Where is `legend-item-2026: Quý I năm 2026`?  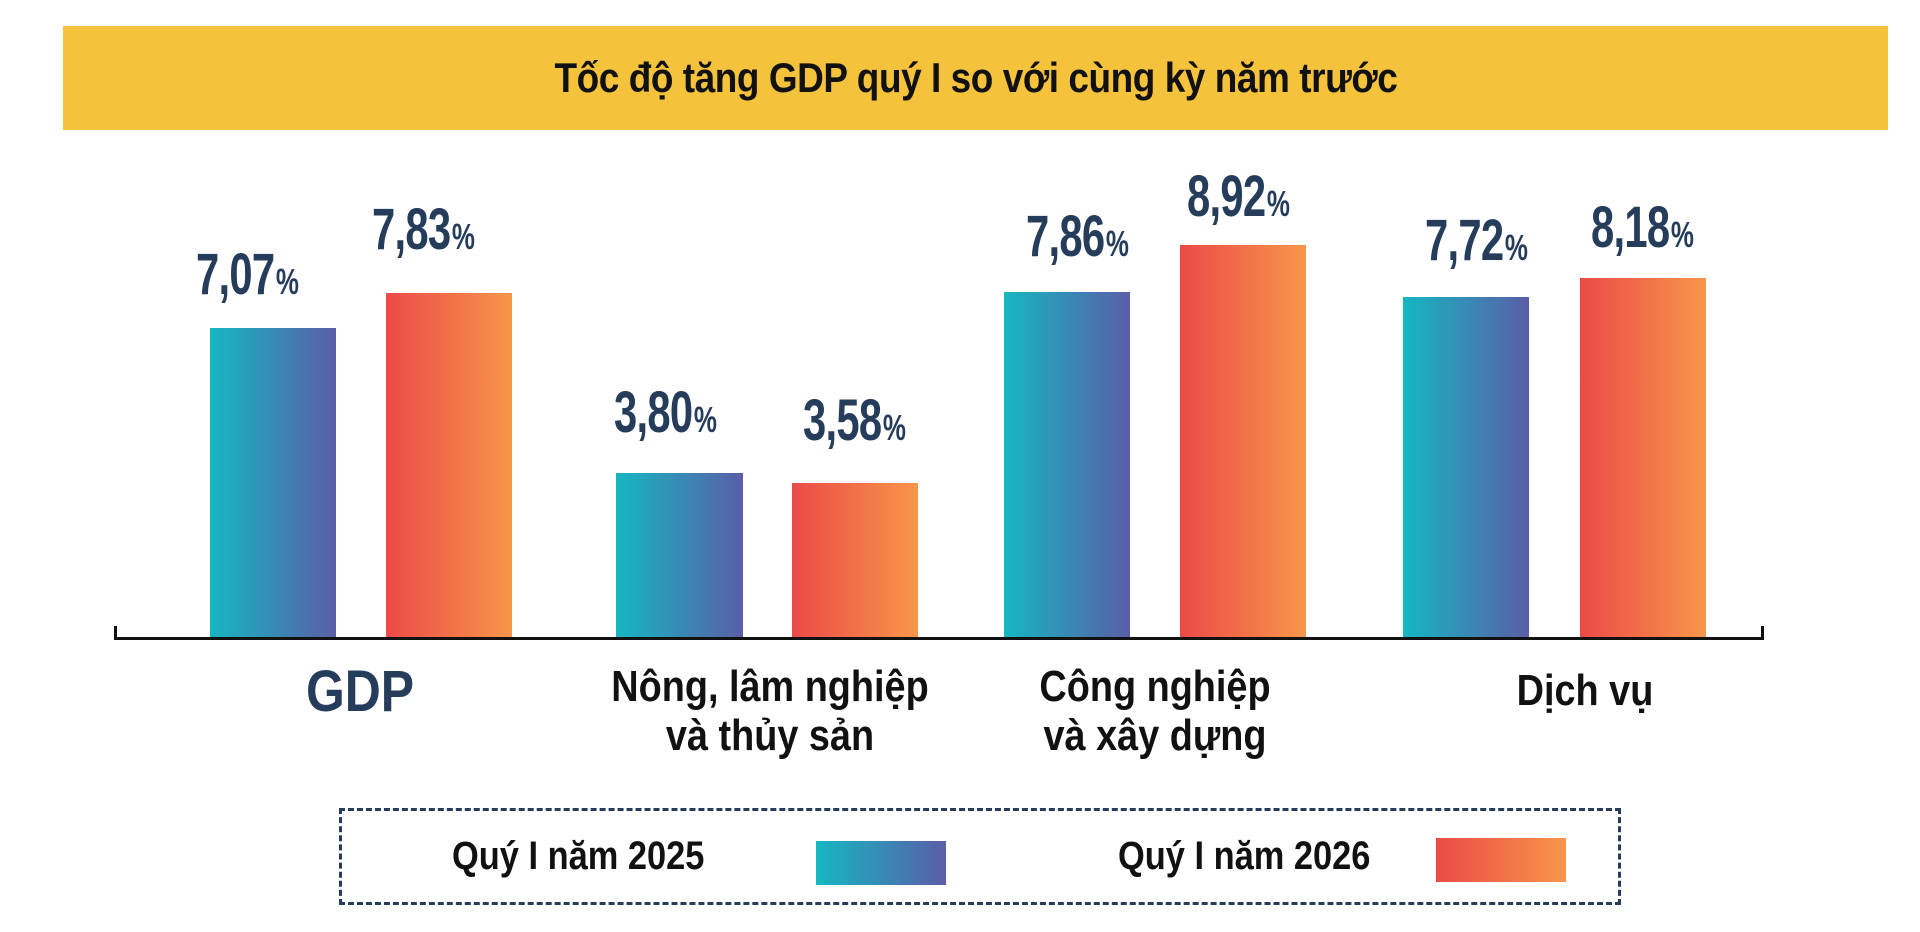 legend-item-2026: Quý I năm 2026 is located at coordinates (1264, 856).